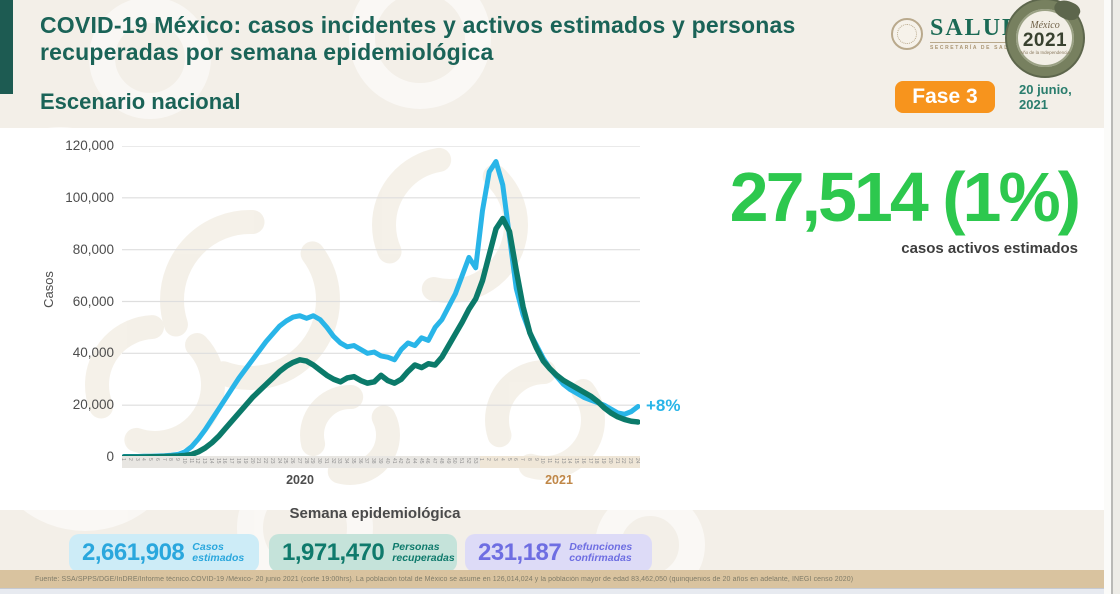 The height and width of the screenshot is (594, 1120). What do you see at coordinates (601, 552) in the screenshot?
I see `badge-defunciones-confirmadas-label: Defunciones confirmadas` at bounding box center [601, 552].